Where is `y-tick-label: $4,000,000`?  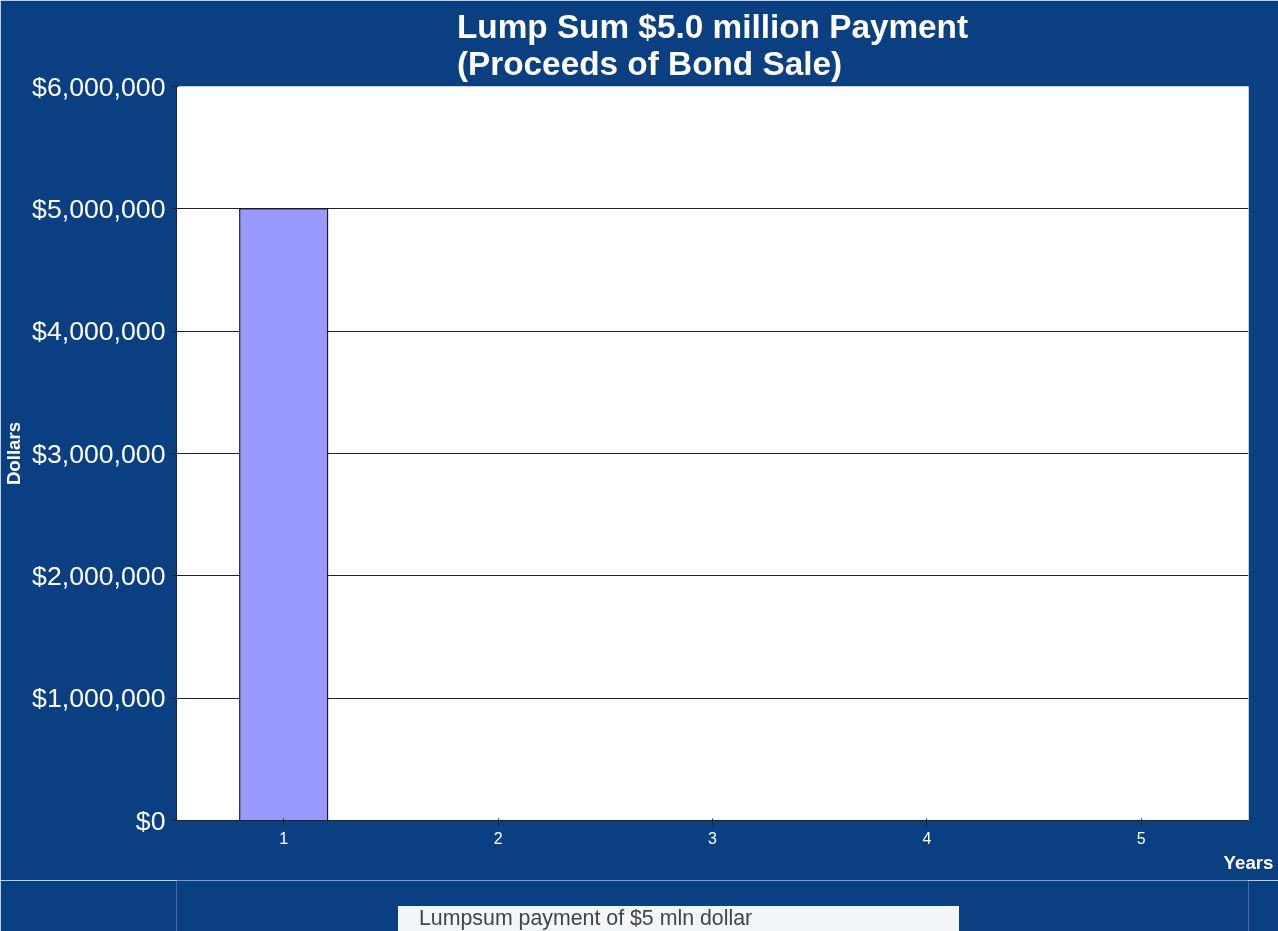
y-tick-label: $4,000,000 is located at coordinates (99, 331).